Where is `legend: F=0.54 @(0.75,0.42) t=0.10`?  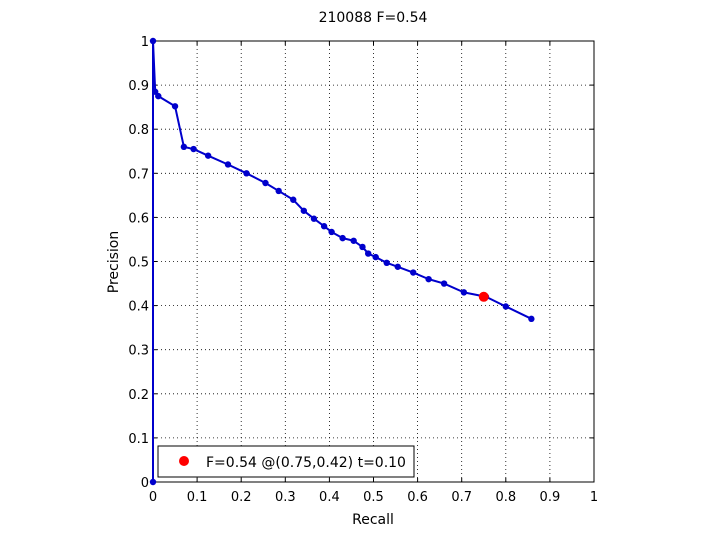 legend: F=0.54 @(0.75,0.42) t=0.10 is located at coordinates (286, 461).